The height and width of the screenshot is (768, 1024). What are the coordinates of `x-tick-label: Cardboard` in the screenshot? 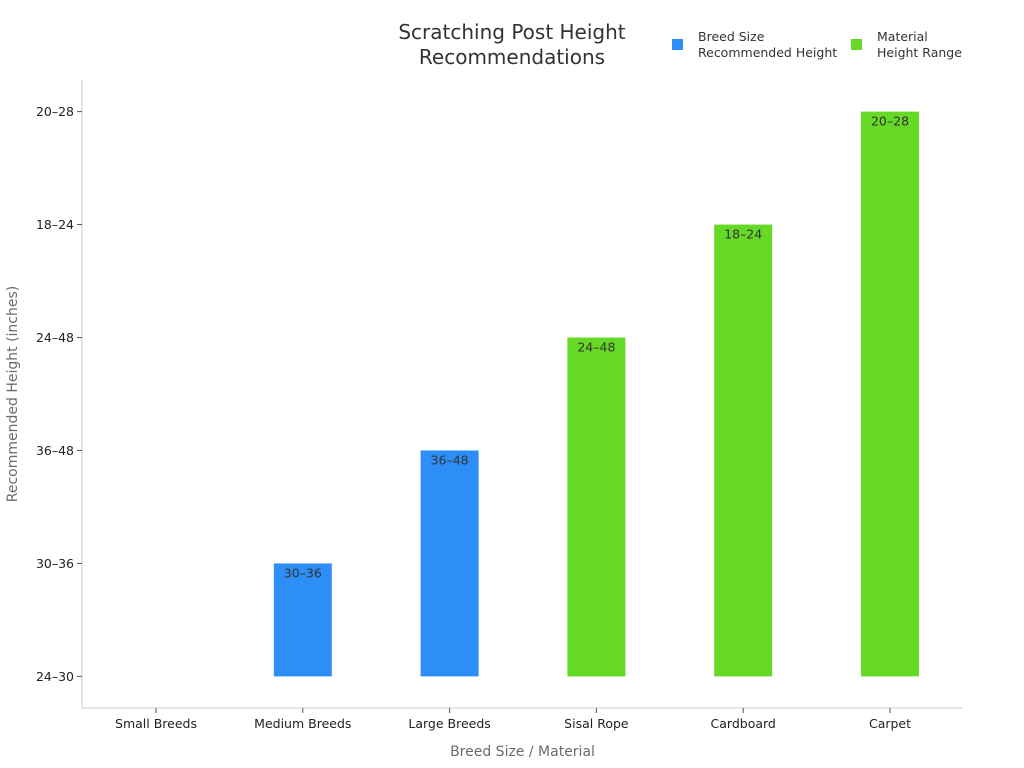 It's located at (743, 723).